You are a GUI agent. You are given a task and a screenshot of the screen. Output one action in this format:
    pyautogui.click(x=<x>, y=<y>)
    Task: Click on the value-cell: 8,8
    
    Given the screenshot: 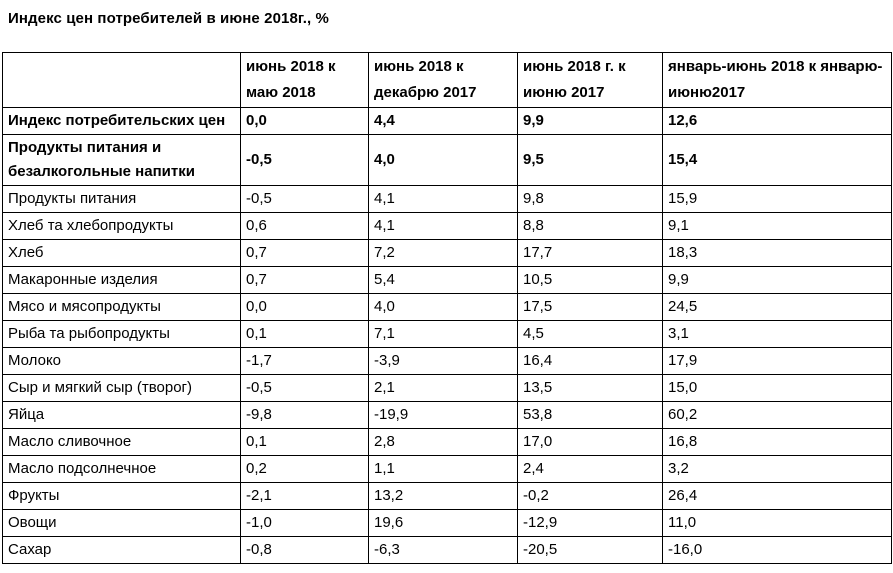 What is the action you would take?
    pyautogui.click(x=590, y=226)
    